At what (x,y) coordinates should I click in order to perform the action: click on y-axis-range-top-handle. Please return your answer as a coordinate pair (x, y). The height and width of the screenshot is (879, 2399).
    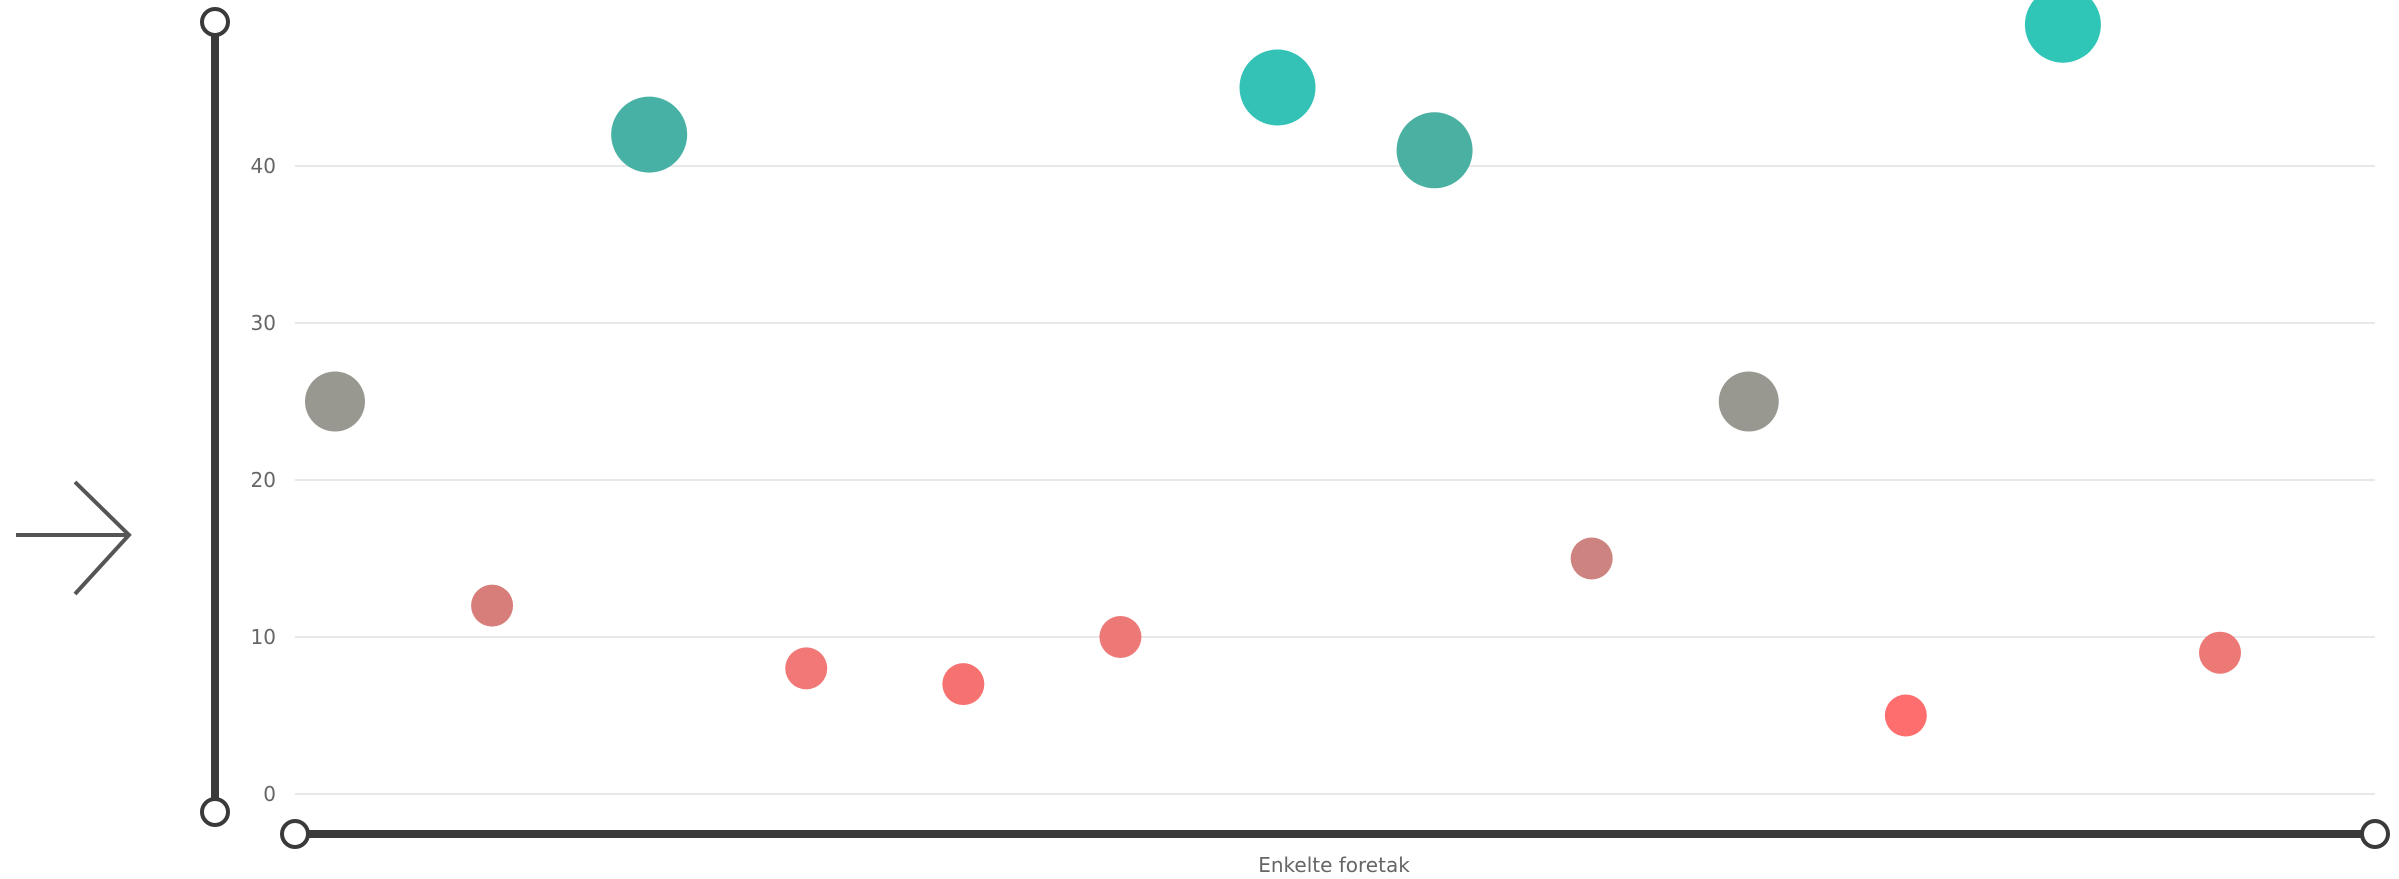
    Looking at the image, I should click on (215, 22).